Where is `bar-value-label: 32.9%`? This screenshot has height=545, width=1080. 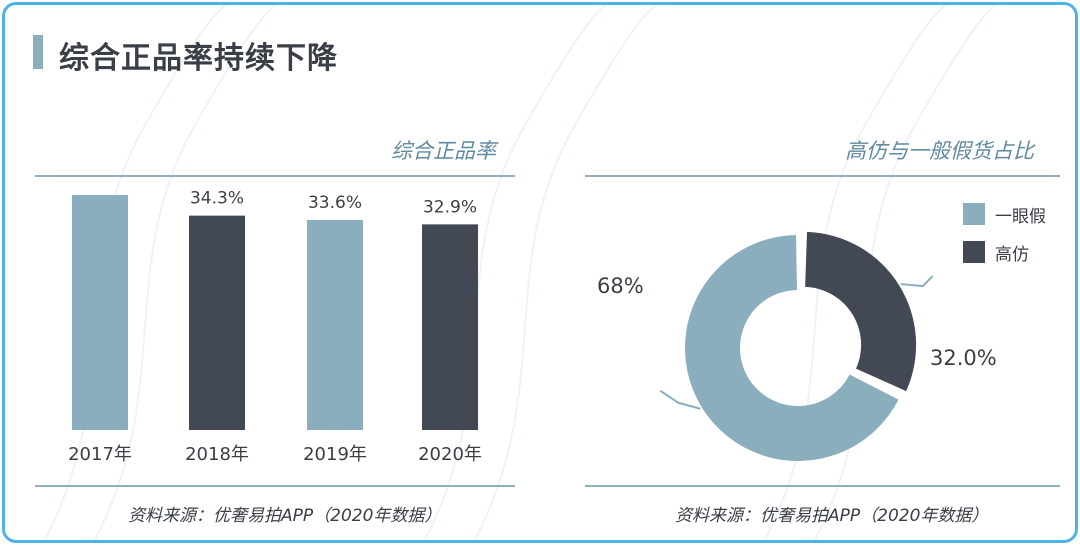
bar-value-label: 32.9% is located at coordinates (450, 207).